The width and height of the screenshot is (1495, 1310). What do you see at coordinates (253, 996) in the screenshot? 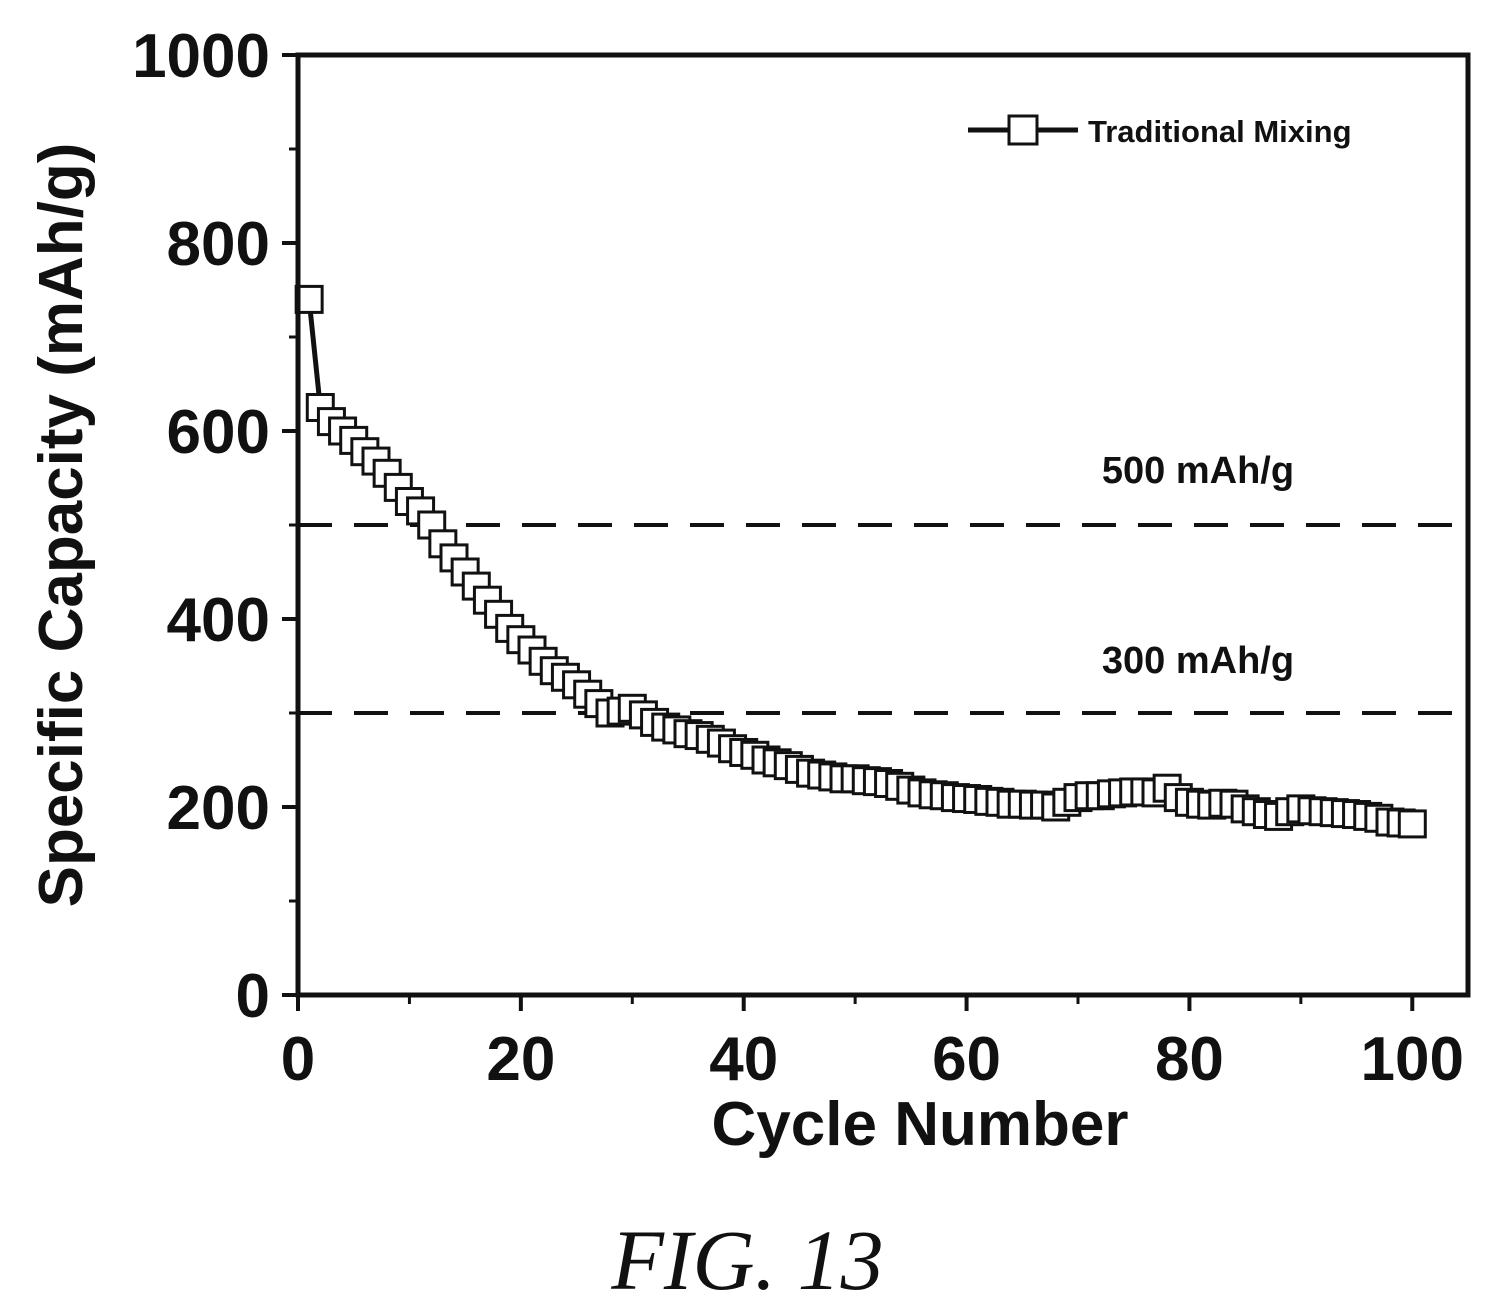
I see `y-tick-label: 0` at bounding box center [253, 996].